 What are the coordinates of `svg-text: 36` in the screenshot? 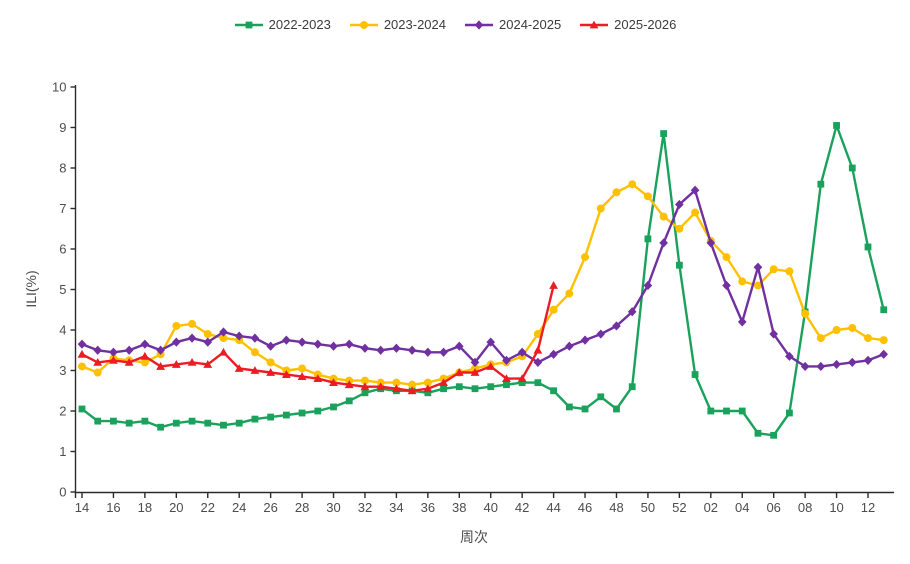 It's located at (428, 507).